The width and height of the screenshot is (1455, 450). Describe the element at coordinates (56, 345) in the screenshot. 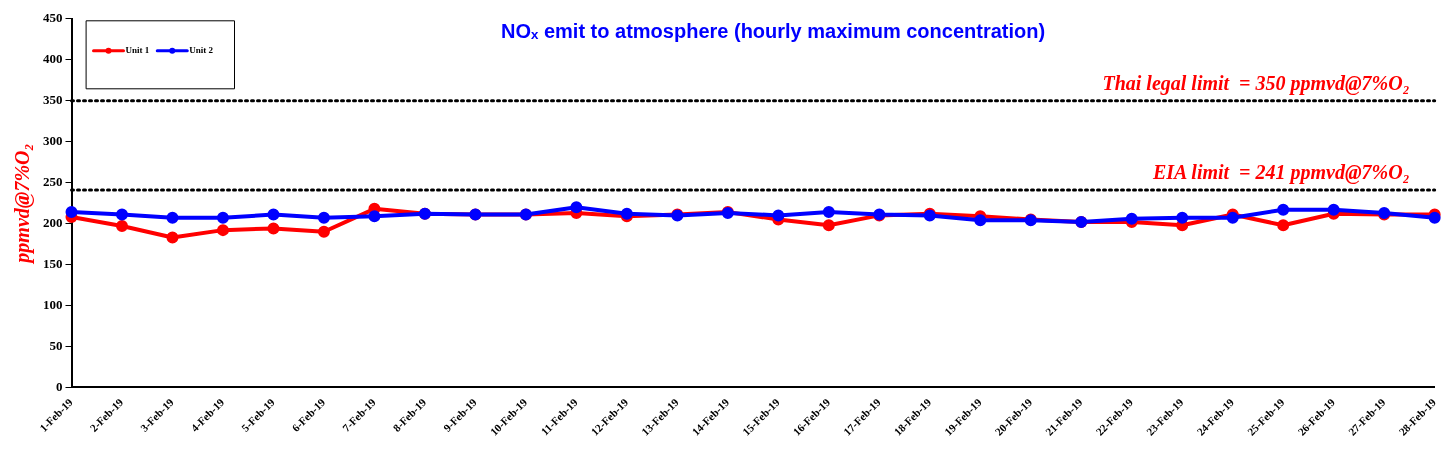

I see `y-tick-label: 50` at that location.